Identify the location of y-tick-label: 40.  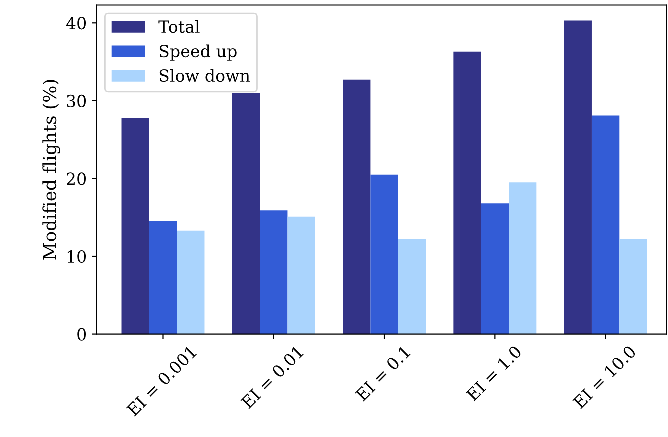
(76, 23).